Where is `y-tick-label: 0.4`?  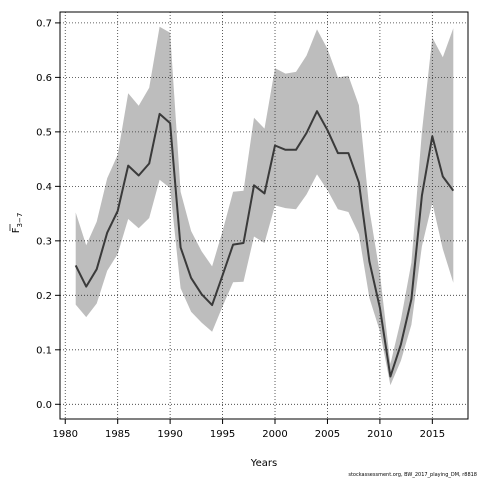
y-tick-label: 0.4 is located at coordinates (44, 187).